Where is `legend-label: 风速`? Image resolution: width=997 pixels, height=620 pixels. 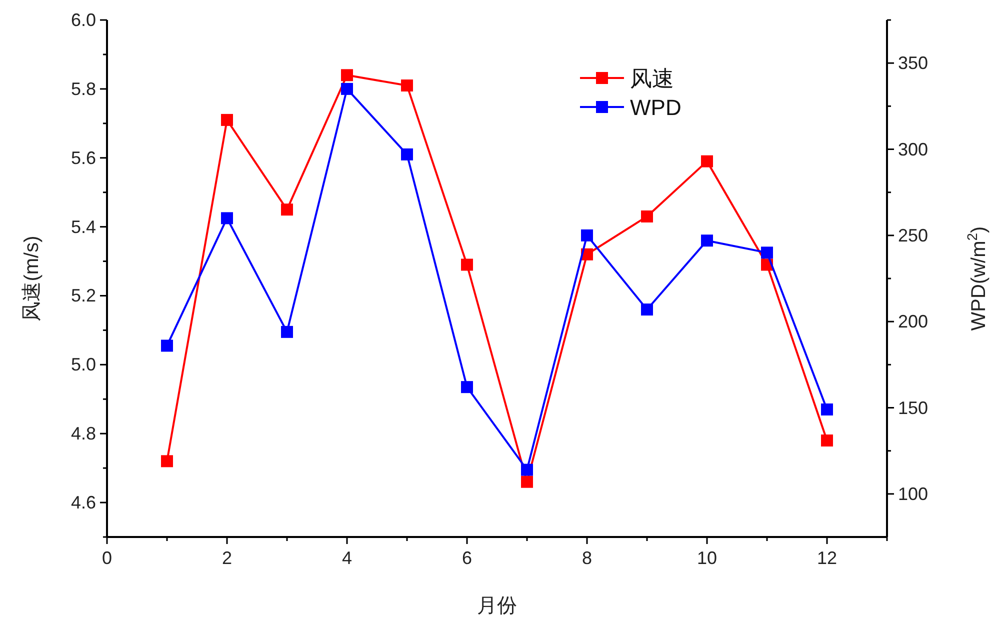
legend-label: 风速 is located at coordinates (652, 78).